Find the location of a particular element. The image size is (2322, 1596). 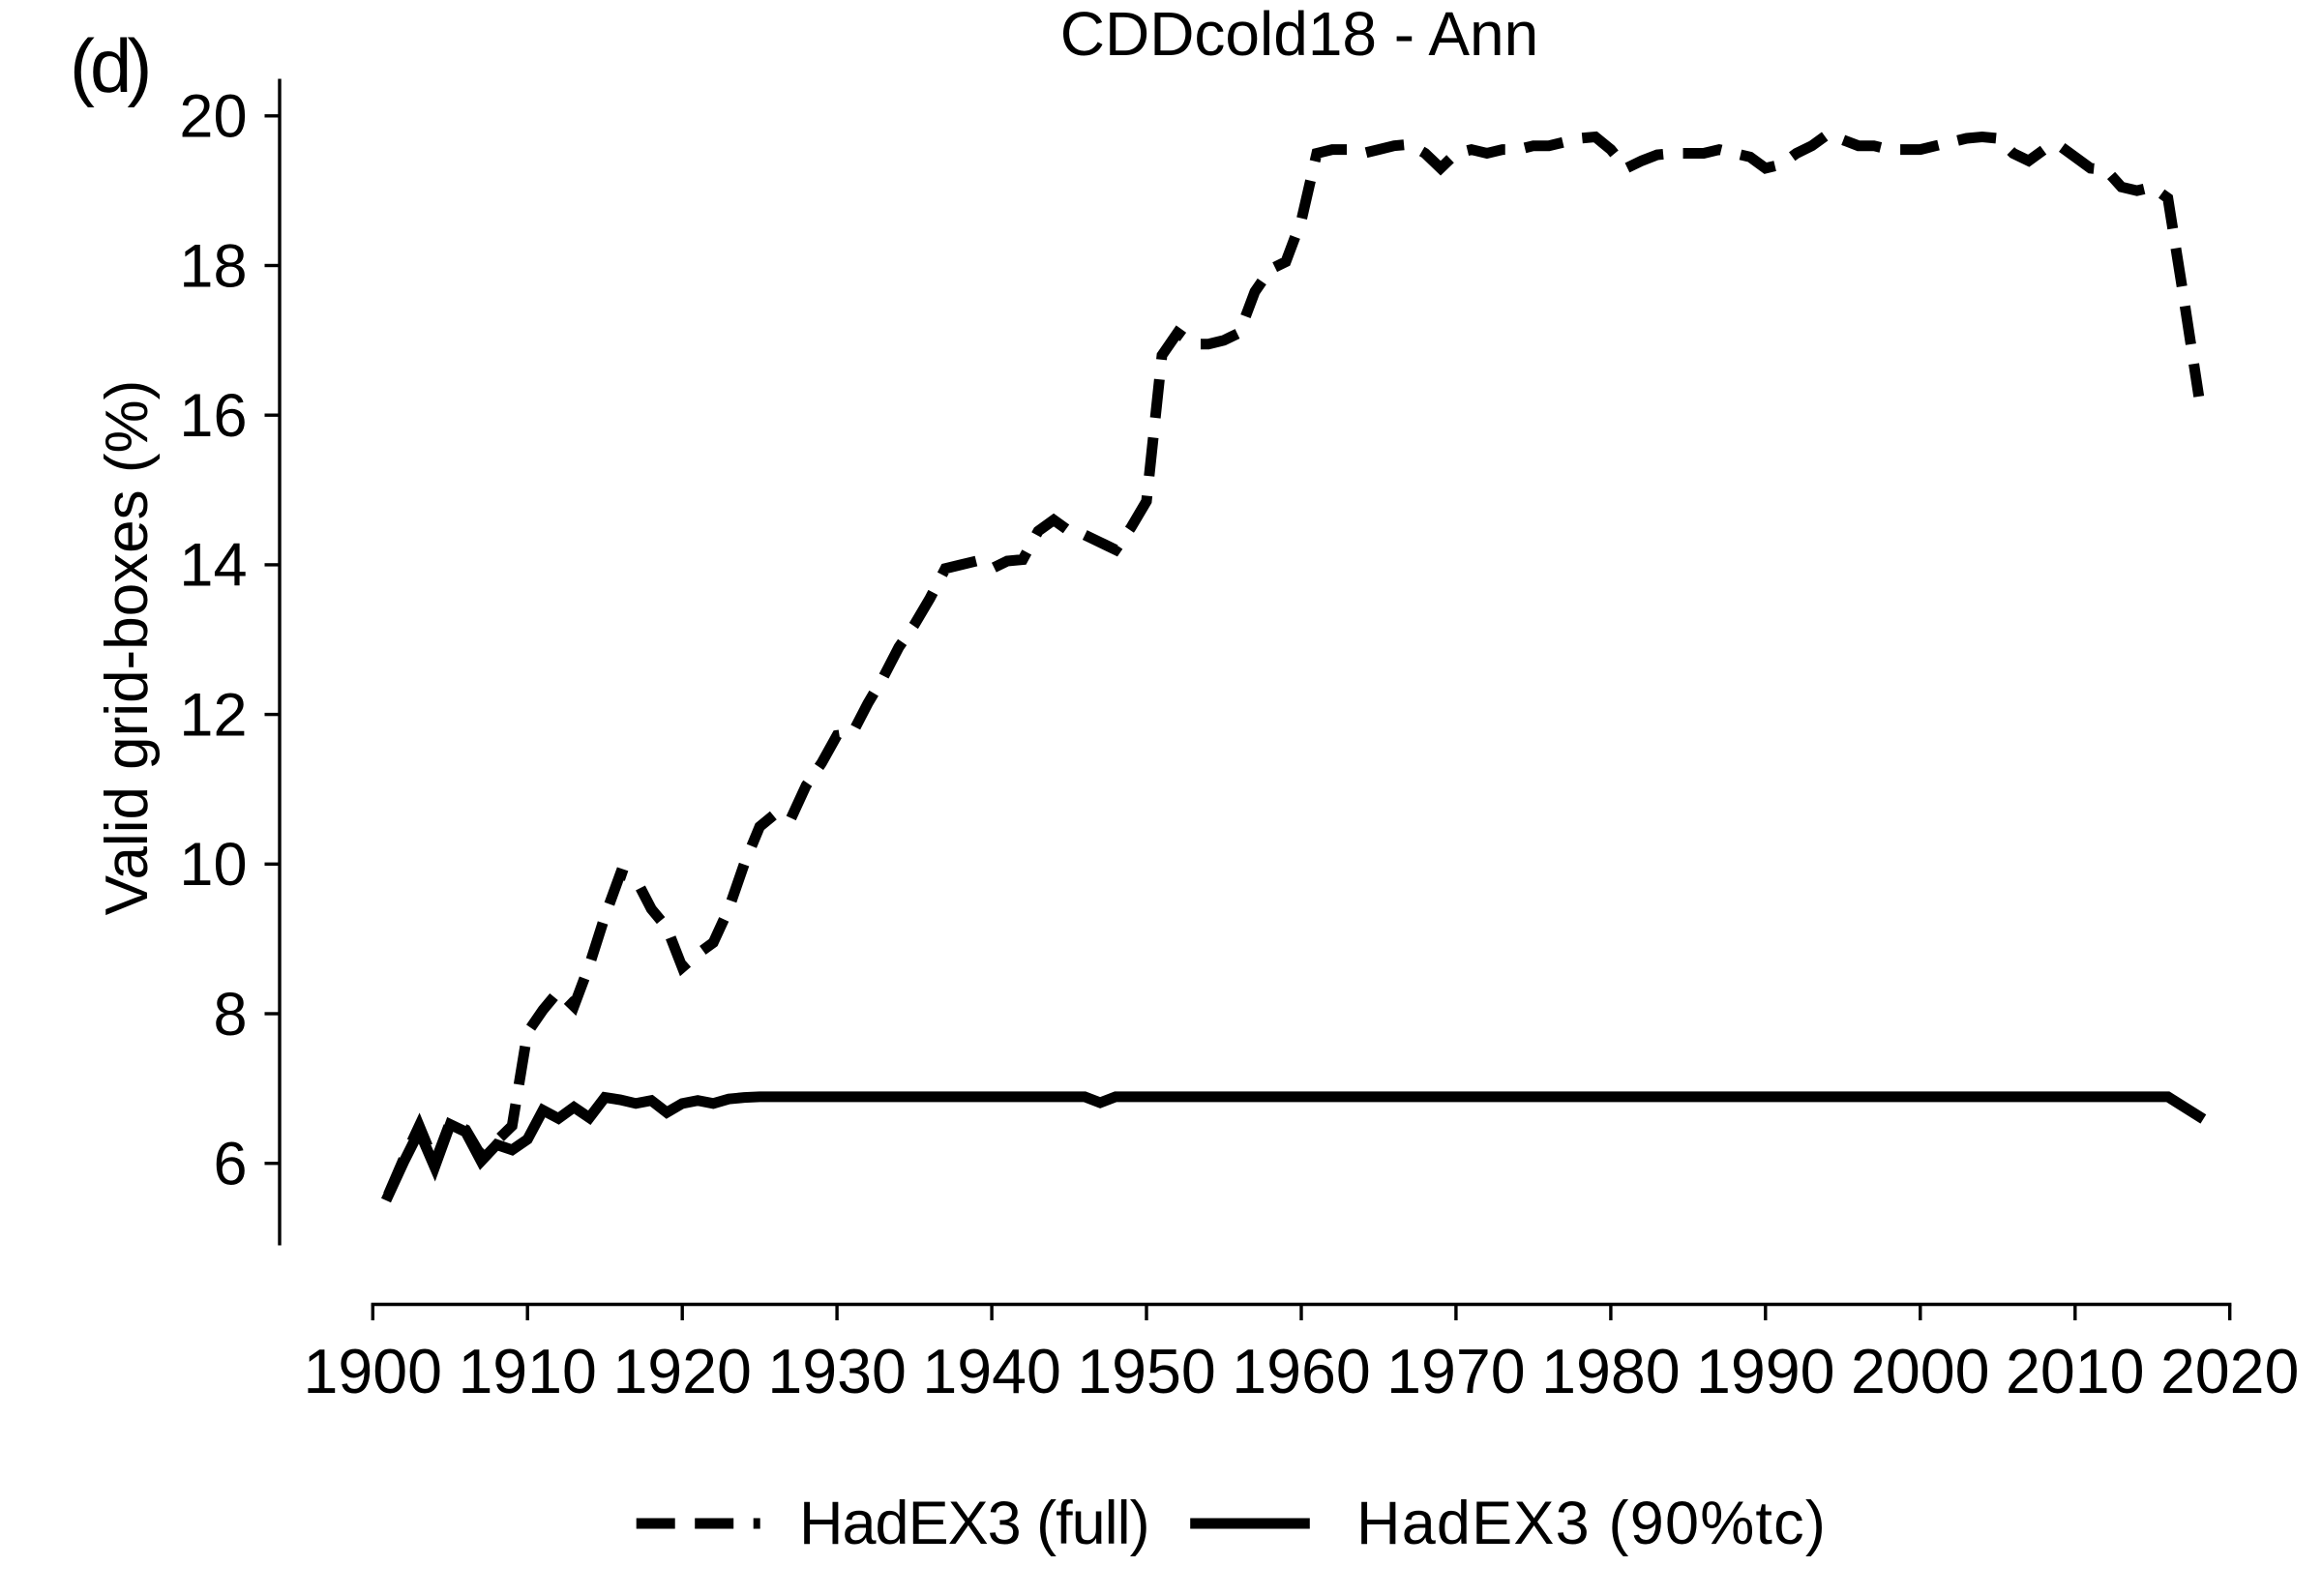

svg-text: 1930 is located at coordinates (837, 1371).